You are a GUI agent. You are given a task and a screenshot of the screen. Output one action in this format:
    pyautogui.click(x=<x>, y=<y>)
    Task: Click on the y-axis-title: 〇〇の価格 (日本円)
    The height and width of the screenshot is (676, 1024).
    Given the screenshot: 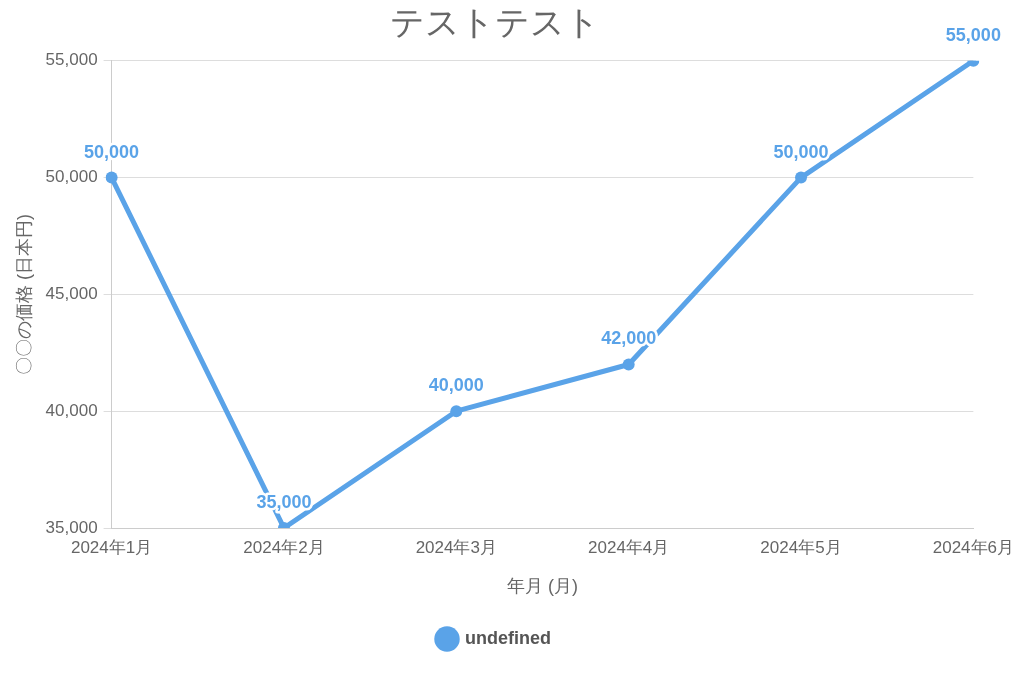 What is the action you would take?
    pyautogui.click(x=23, y=294)
    